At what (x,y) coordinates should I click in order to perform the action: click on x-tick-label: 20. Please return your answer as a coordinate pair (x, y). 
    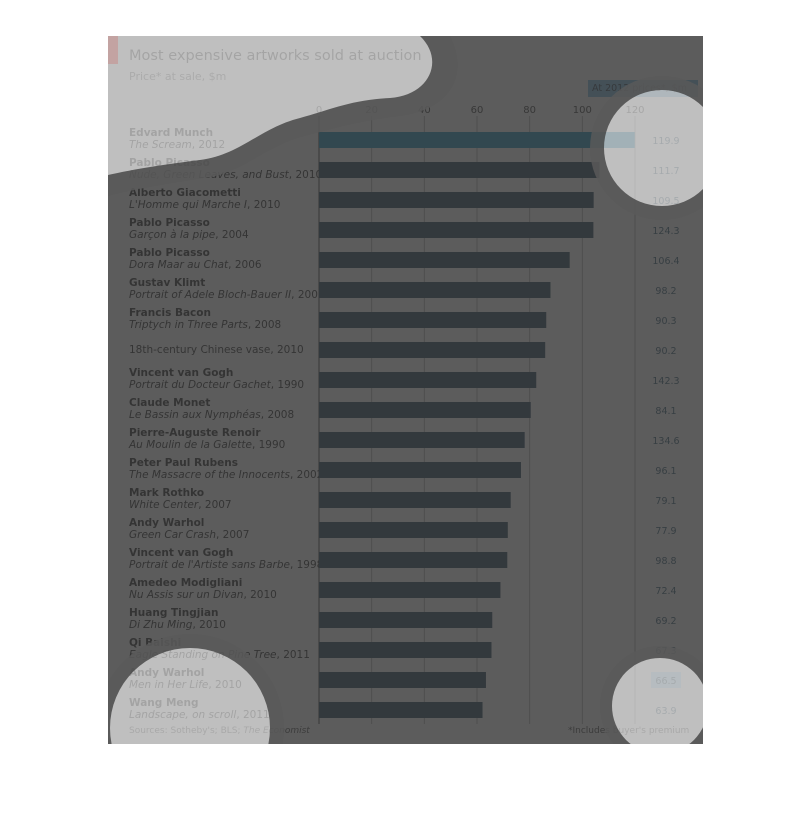
    Looking at the image, I should click on (371, 110).